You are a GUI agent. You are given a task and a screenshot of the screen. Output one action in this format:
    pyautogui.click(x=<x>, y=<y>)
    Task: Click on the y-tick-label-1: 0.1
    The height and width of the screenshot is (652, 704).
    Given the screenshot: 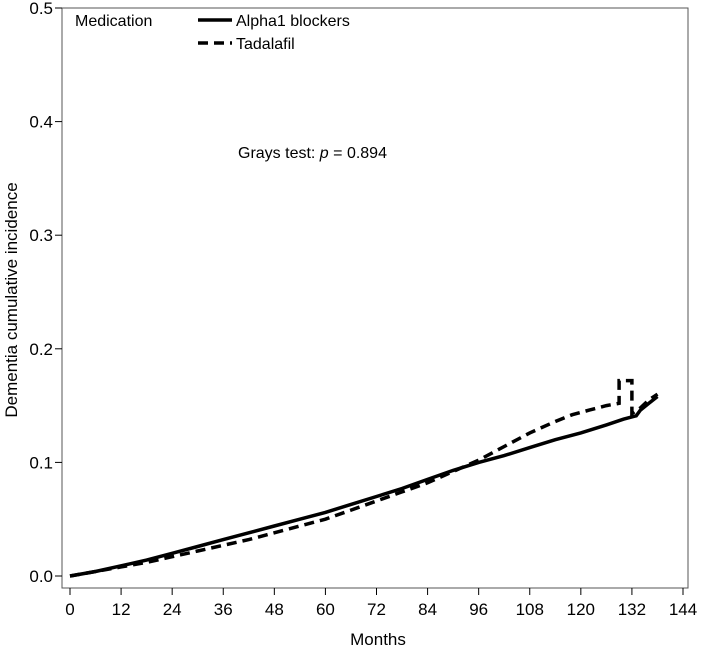 What is the action you would take?
    pyautogui.click(x=41, y=462)
    